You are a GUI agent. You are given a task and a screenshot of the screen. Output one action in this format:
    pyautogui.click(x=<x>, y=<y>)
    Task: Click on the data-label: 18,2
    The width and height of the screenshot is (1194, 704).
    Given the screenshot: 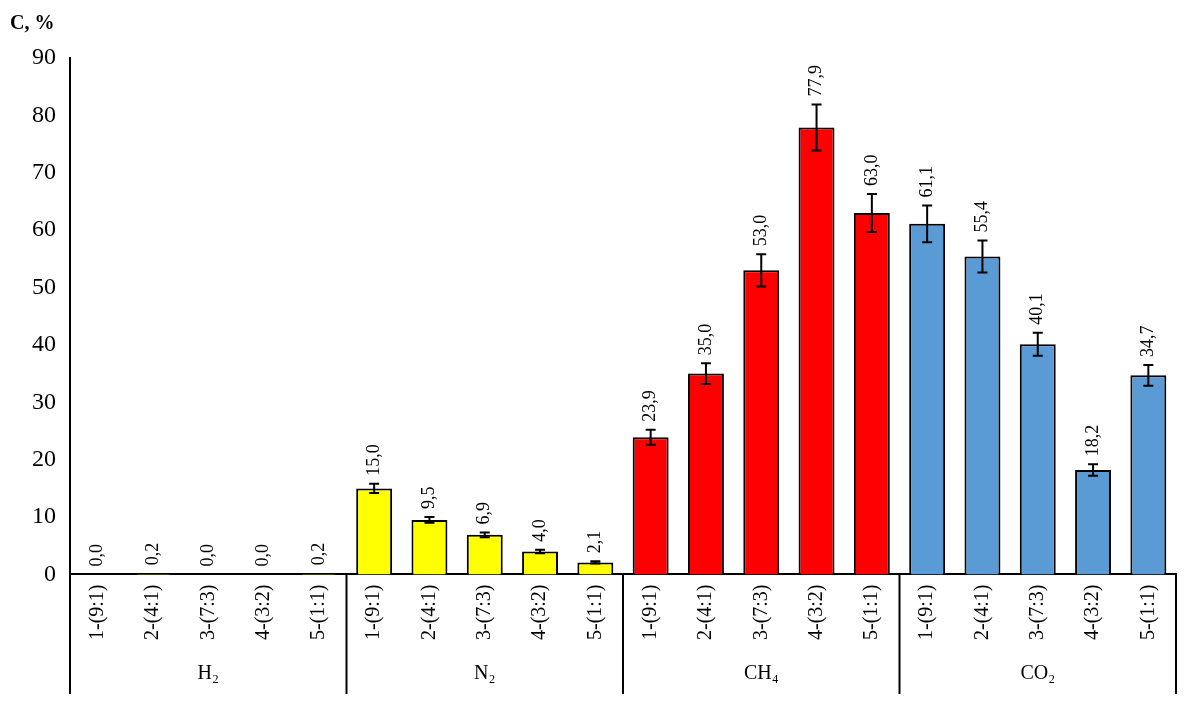 What is the action you would take?
    pyautogui.click(x=1091, y=440)
    